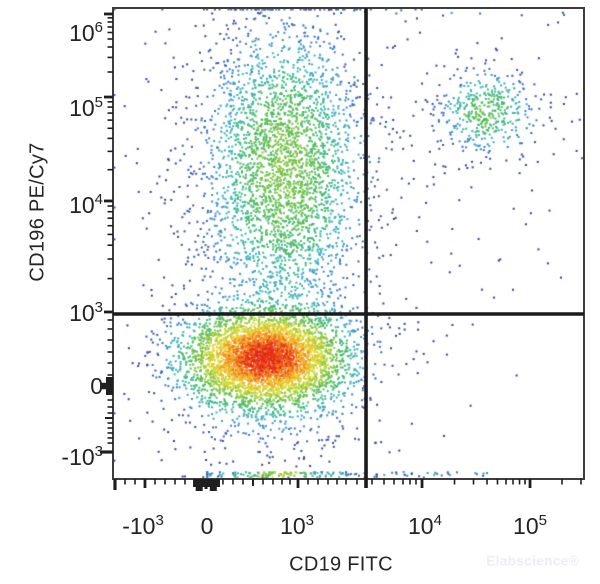 Image resolution: width=600 pixels, height=584 pixels. Describe the element at coordinates (532, 561) in the screenshot. I see `watermark: Elabscience®` at that location.